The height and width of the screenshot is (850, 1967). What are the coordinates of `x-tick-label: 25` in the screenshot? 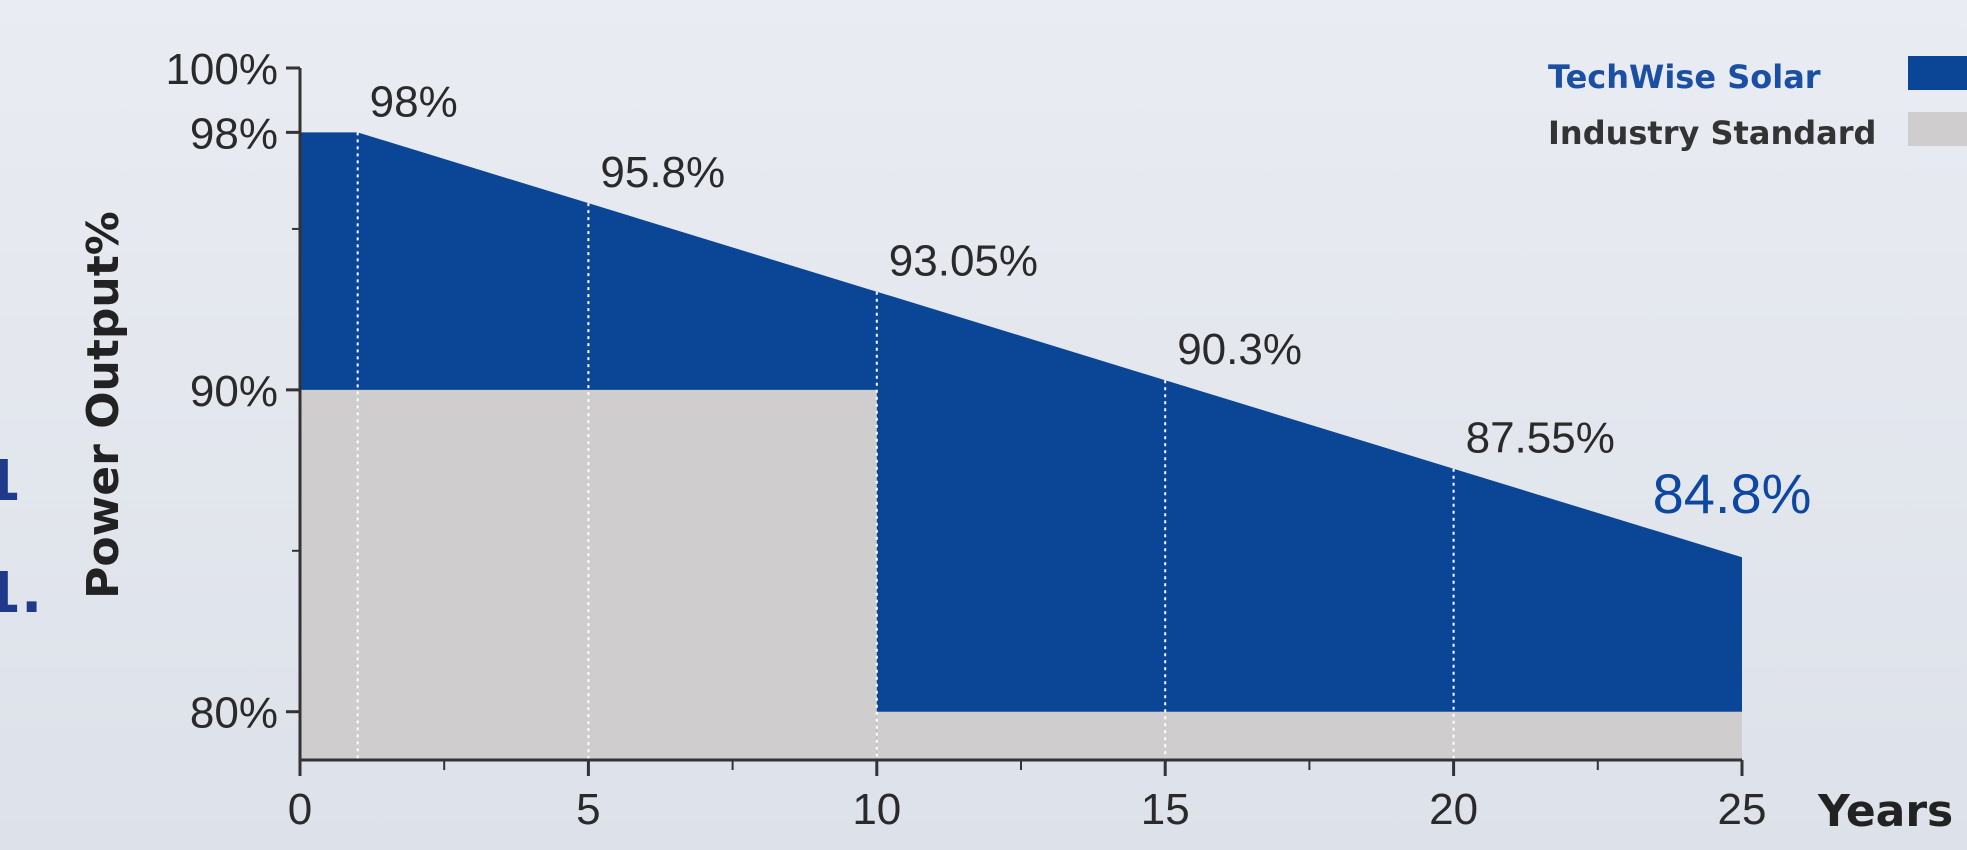 It's located at (1742, 809).